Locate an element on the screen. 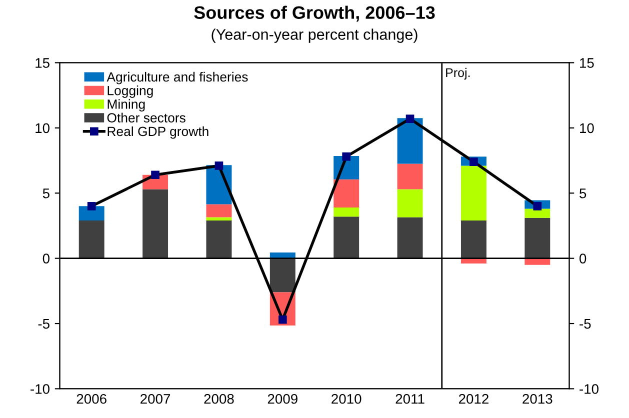 This screenshot has height=418, width=629. legend-label: Logging is located at coordinates (130, 92).